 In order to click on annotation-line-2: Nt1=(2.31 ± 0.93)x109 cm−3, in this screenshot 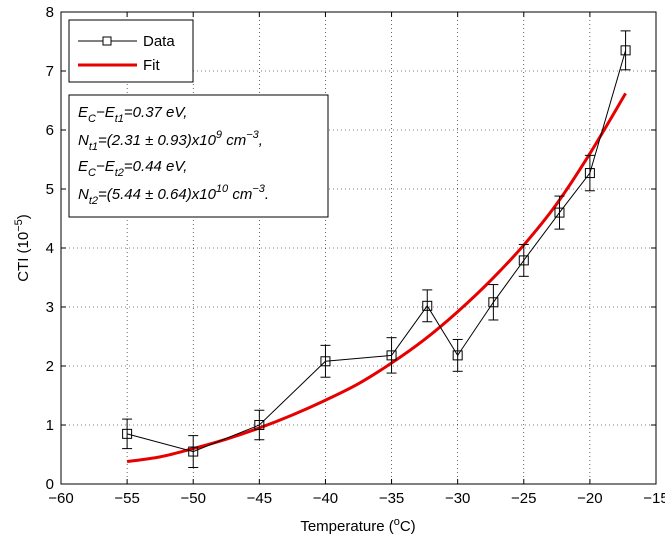, I will do `click(170, 141)`.